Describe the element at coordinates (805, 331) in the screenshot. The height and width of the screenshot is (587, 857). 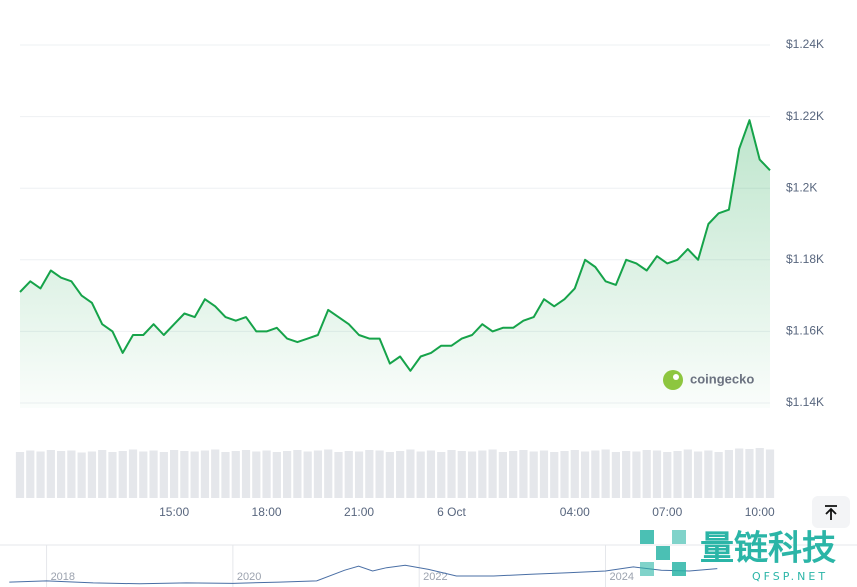
I see `y-tick-label: $1.16K` at that location.